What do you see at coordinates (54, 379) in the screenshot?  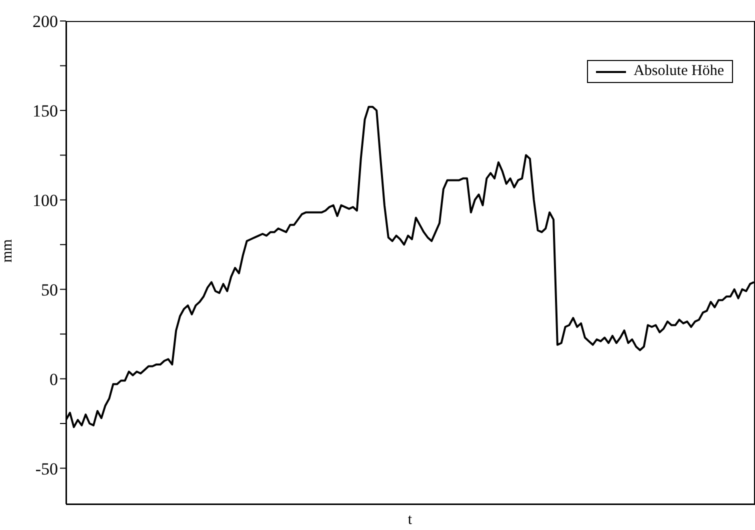 I see `y-tick-label: 0` at bounding box center [54, 379].